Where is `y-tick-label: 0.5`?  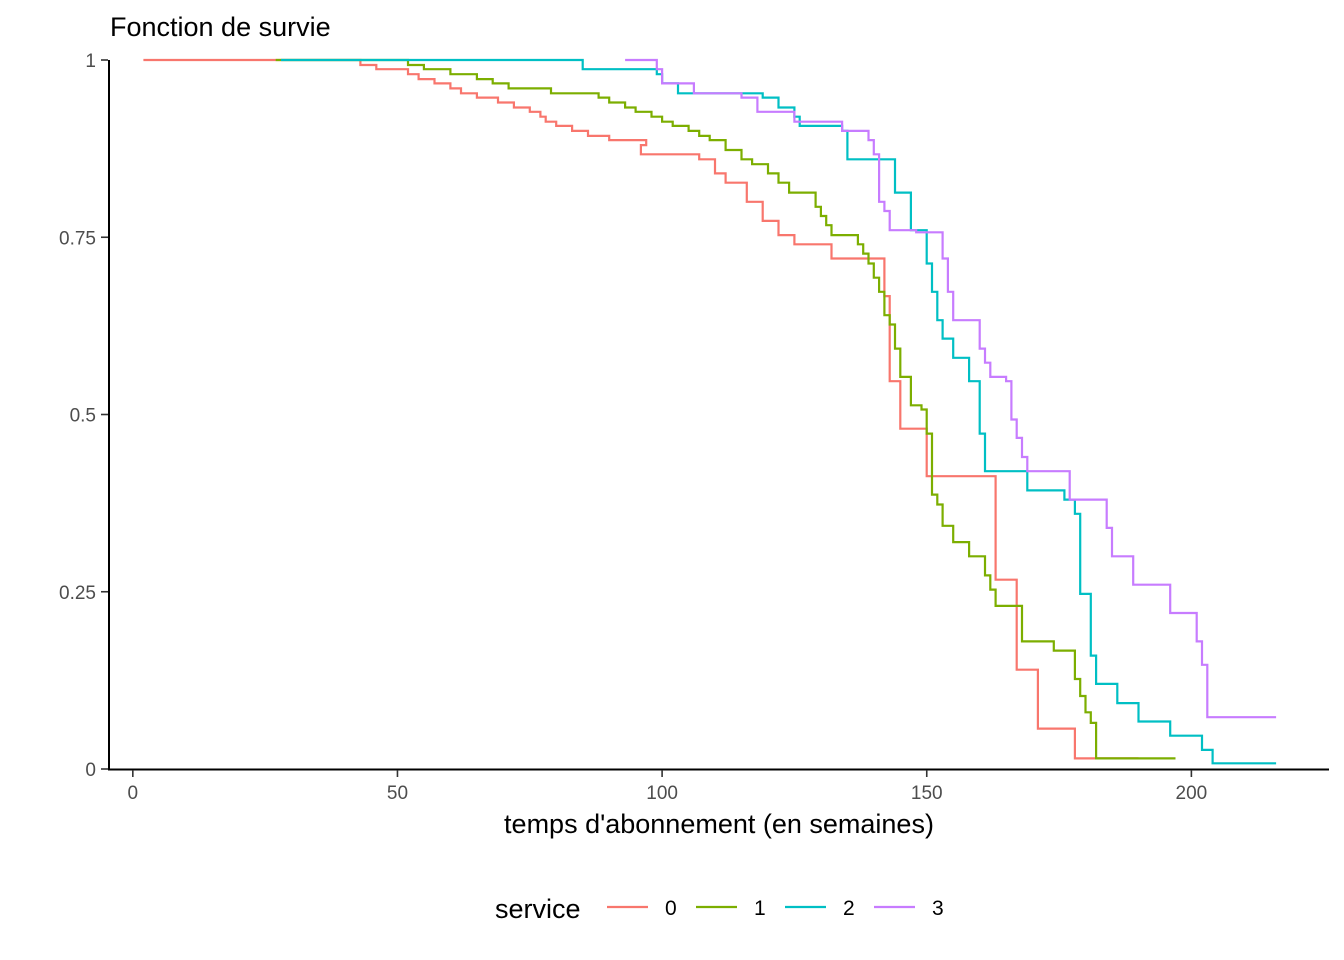
y-tick-label: 0.5 is located at coordinates (83, 416).